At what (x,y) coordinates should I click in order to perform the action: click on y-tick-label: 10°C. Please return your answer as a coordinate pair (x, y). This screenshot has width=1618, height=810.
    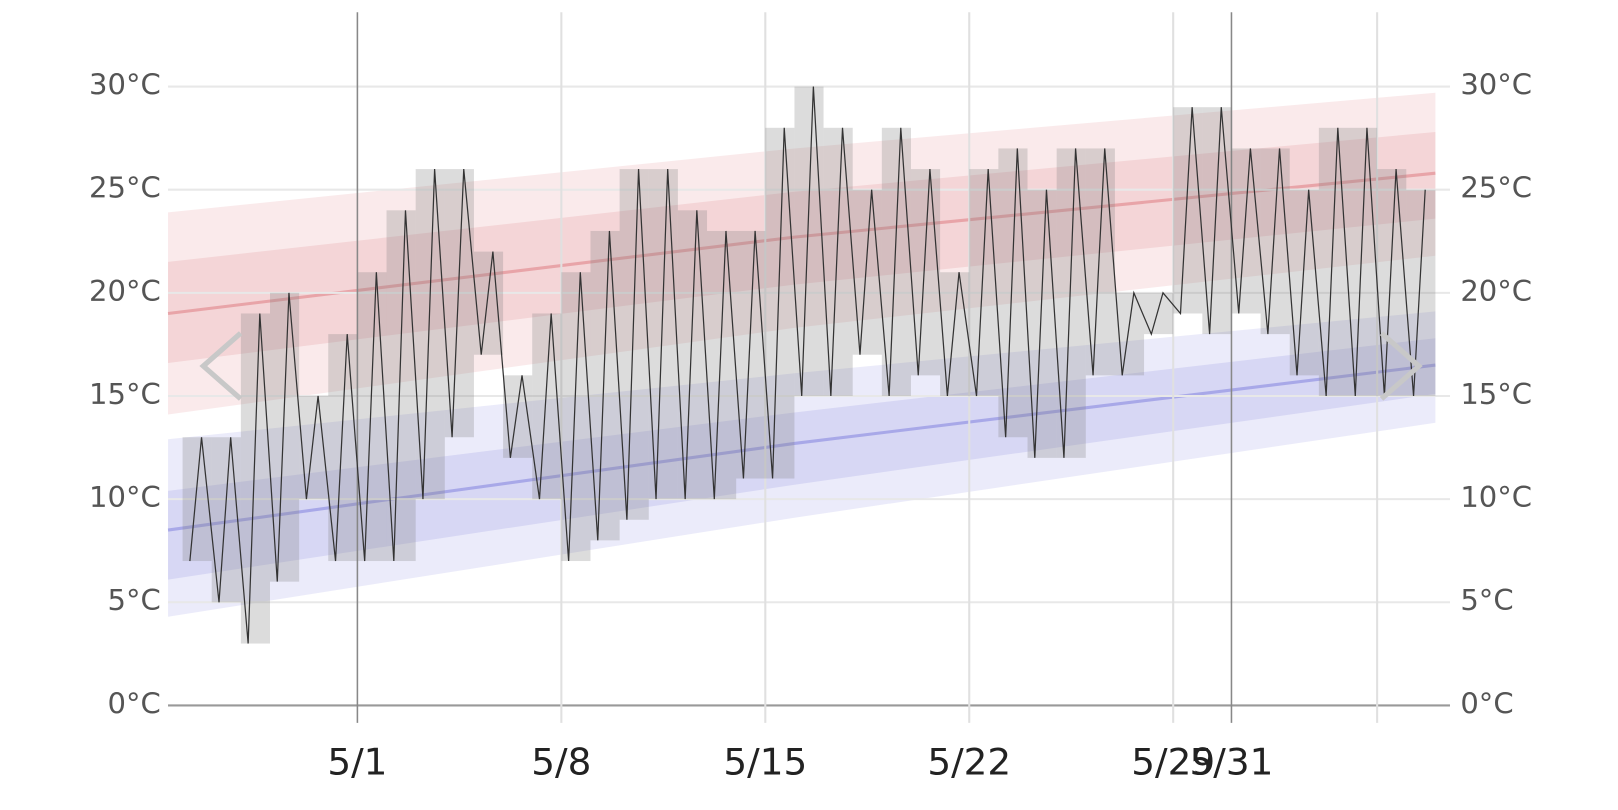
    Looking at the image, I should click on (125, 497).